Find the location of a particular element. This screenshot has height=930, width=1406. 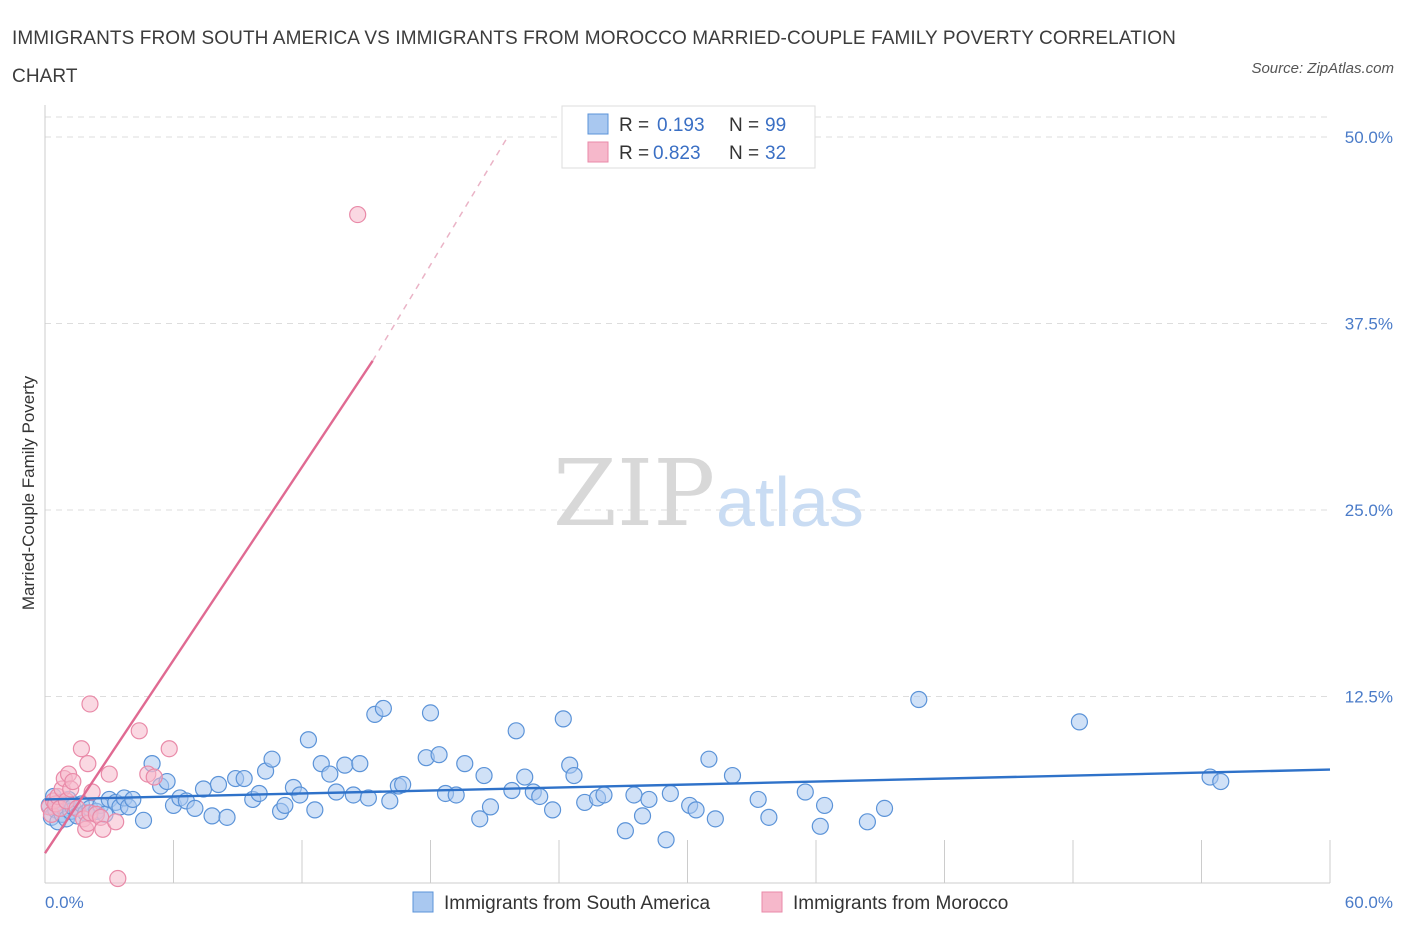

series-legend-label-morocco: Immigrants from Morocco is located at coordinates (900, 903).